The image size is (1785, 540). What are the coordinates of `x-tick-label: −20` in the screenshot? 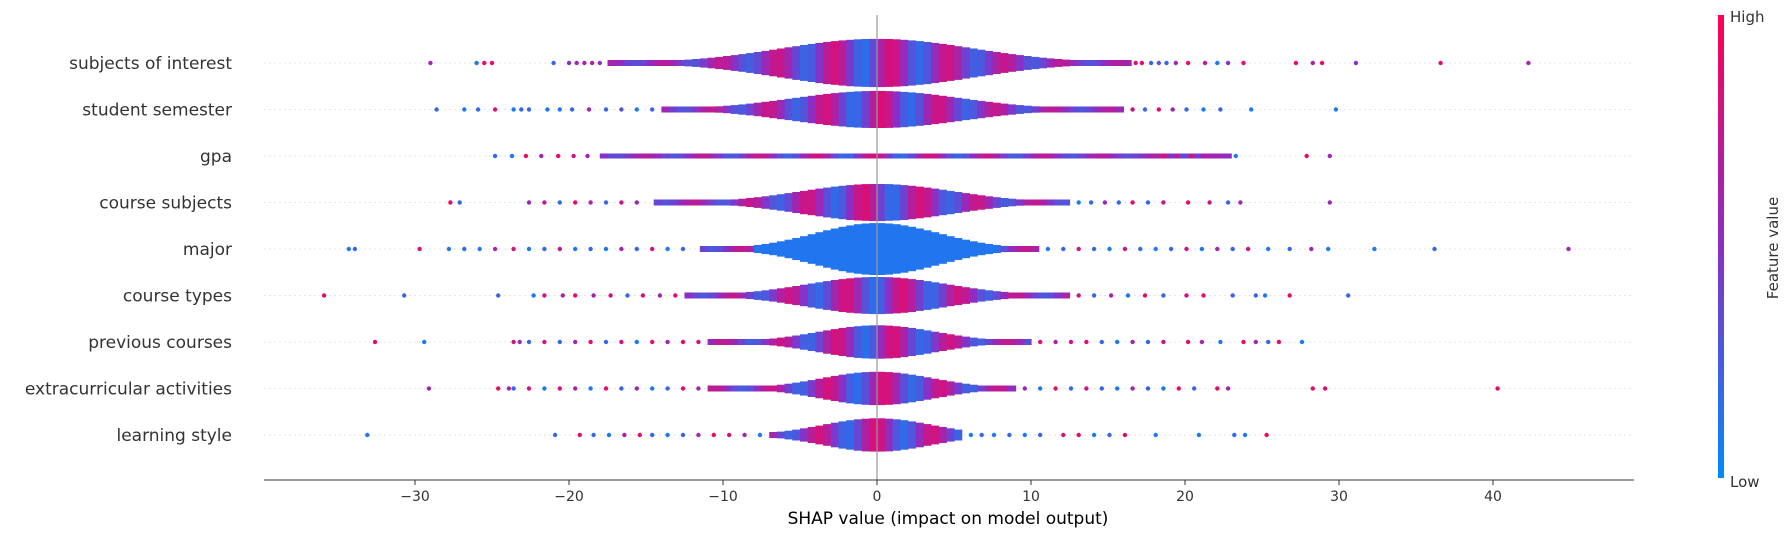 It's located at (569, 497).